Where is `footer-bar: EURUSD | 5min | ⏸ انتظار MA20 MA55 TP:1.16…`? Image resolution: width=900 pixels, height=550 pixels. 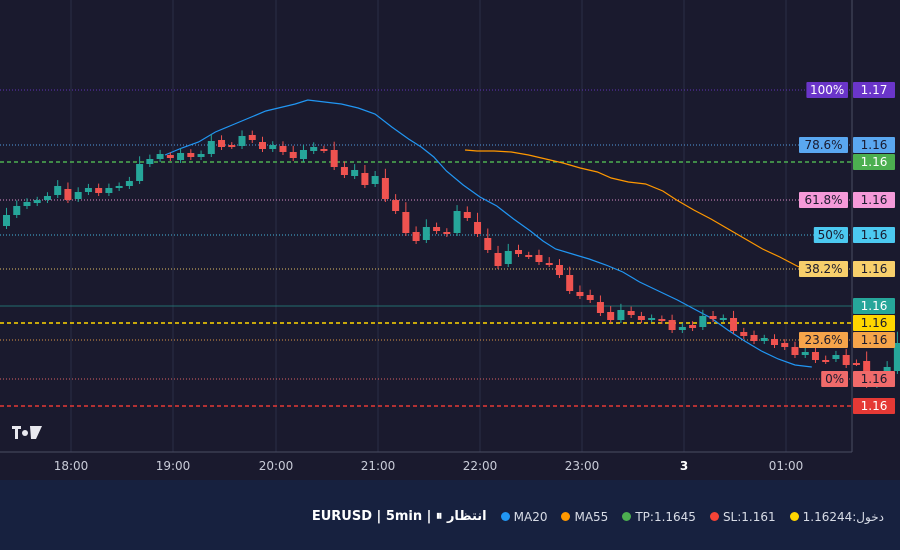
footer-bar: EURUSD | 5min | ⏸ انتظار MA20 MA55 TP:1.16… is located at coordinates (450, 515).